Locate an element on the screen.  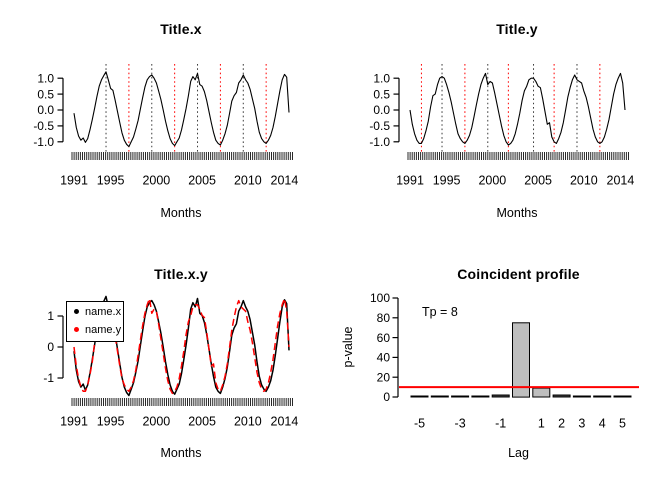
y-tick-label: 60 is located at coordinates (384, 338).